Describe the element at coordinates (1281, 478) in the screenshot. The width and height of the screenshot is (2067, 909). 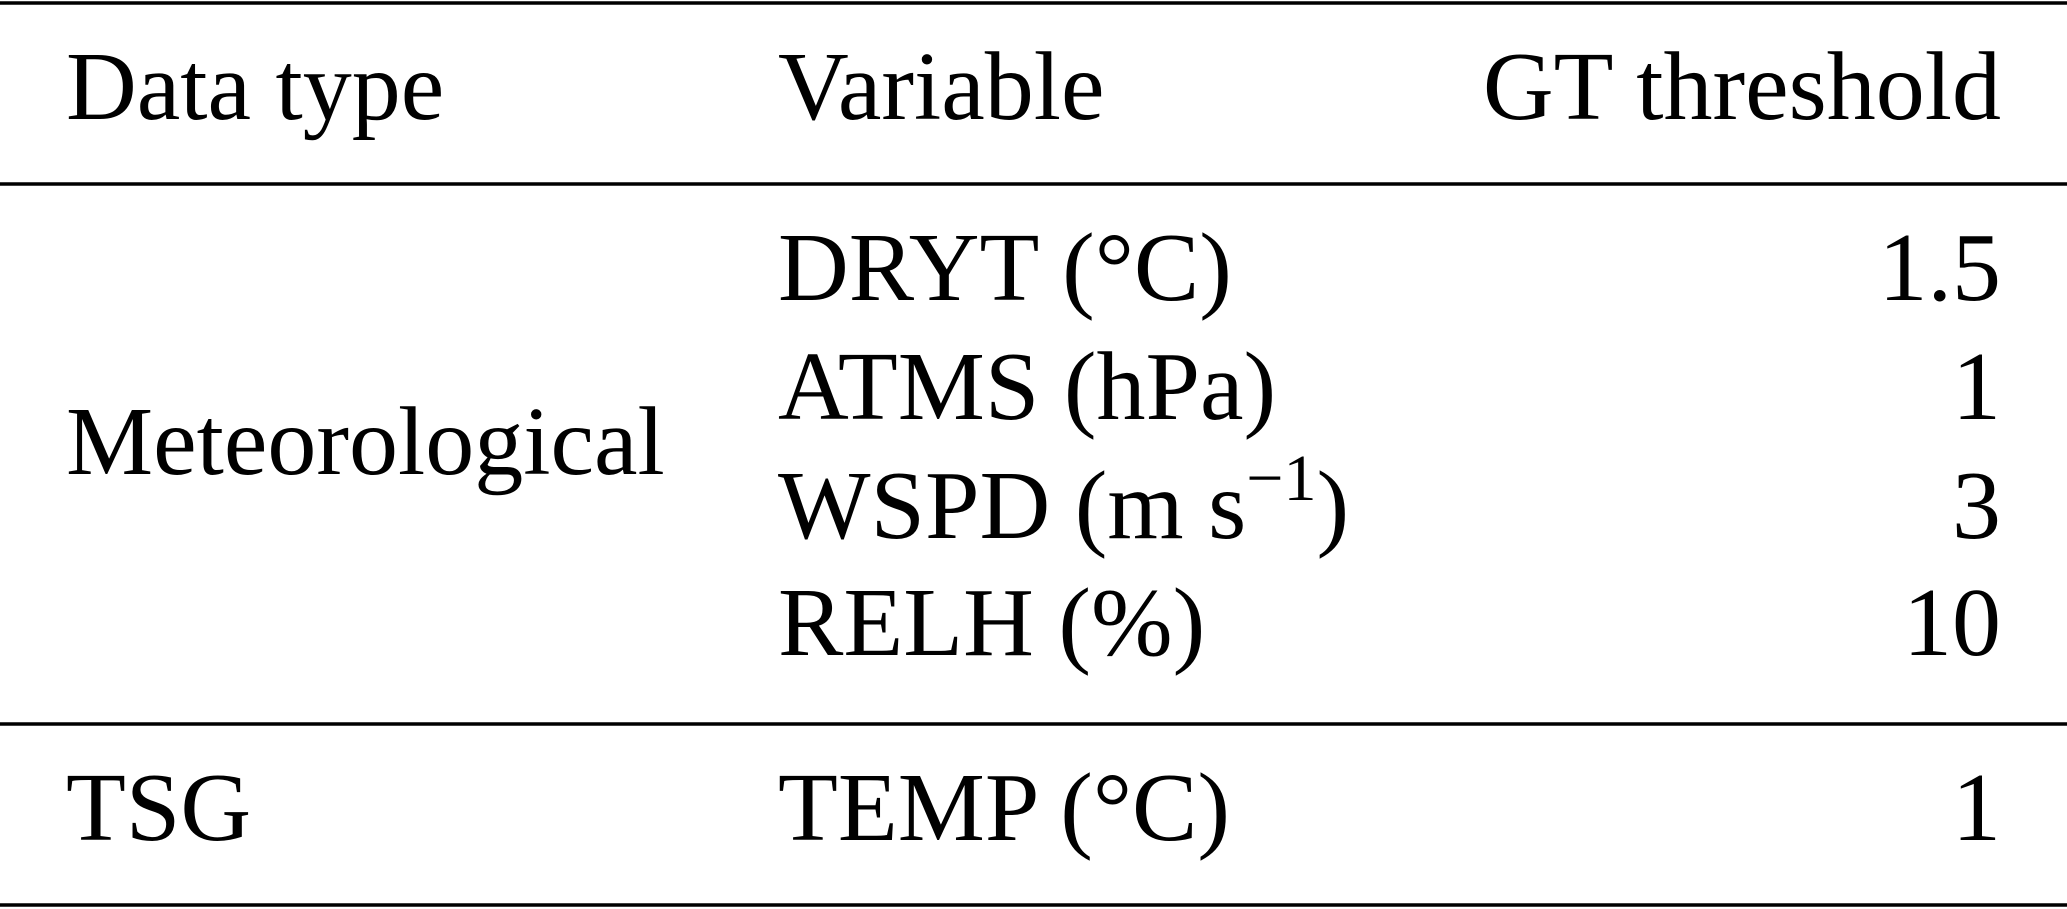
I see `variable-superscript: −1` at that location.